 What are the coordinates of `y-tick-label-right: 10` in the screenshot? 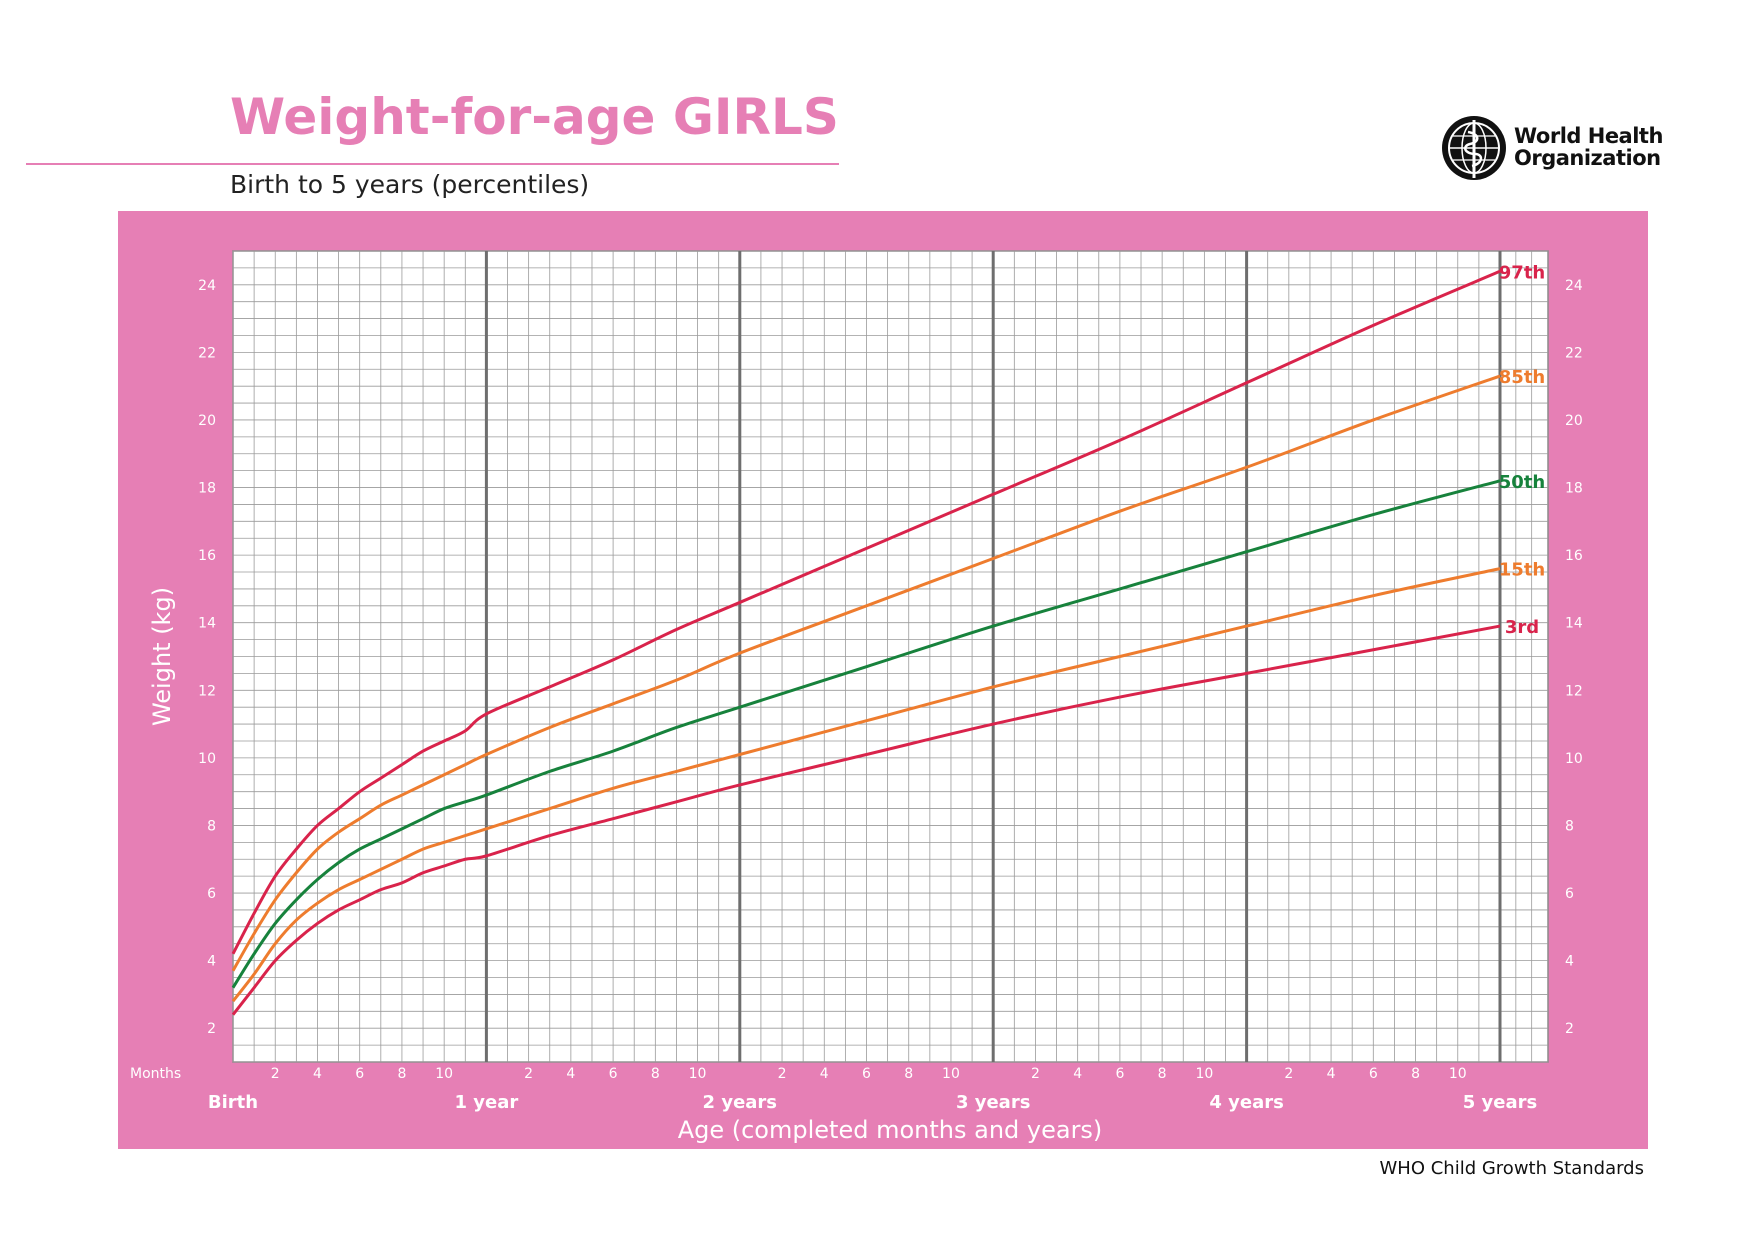 It's located at (1574, 759).